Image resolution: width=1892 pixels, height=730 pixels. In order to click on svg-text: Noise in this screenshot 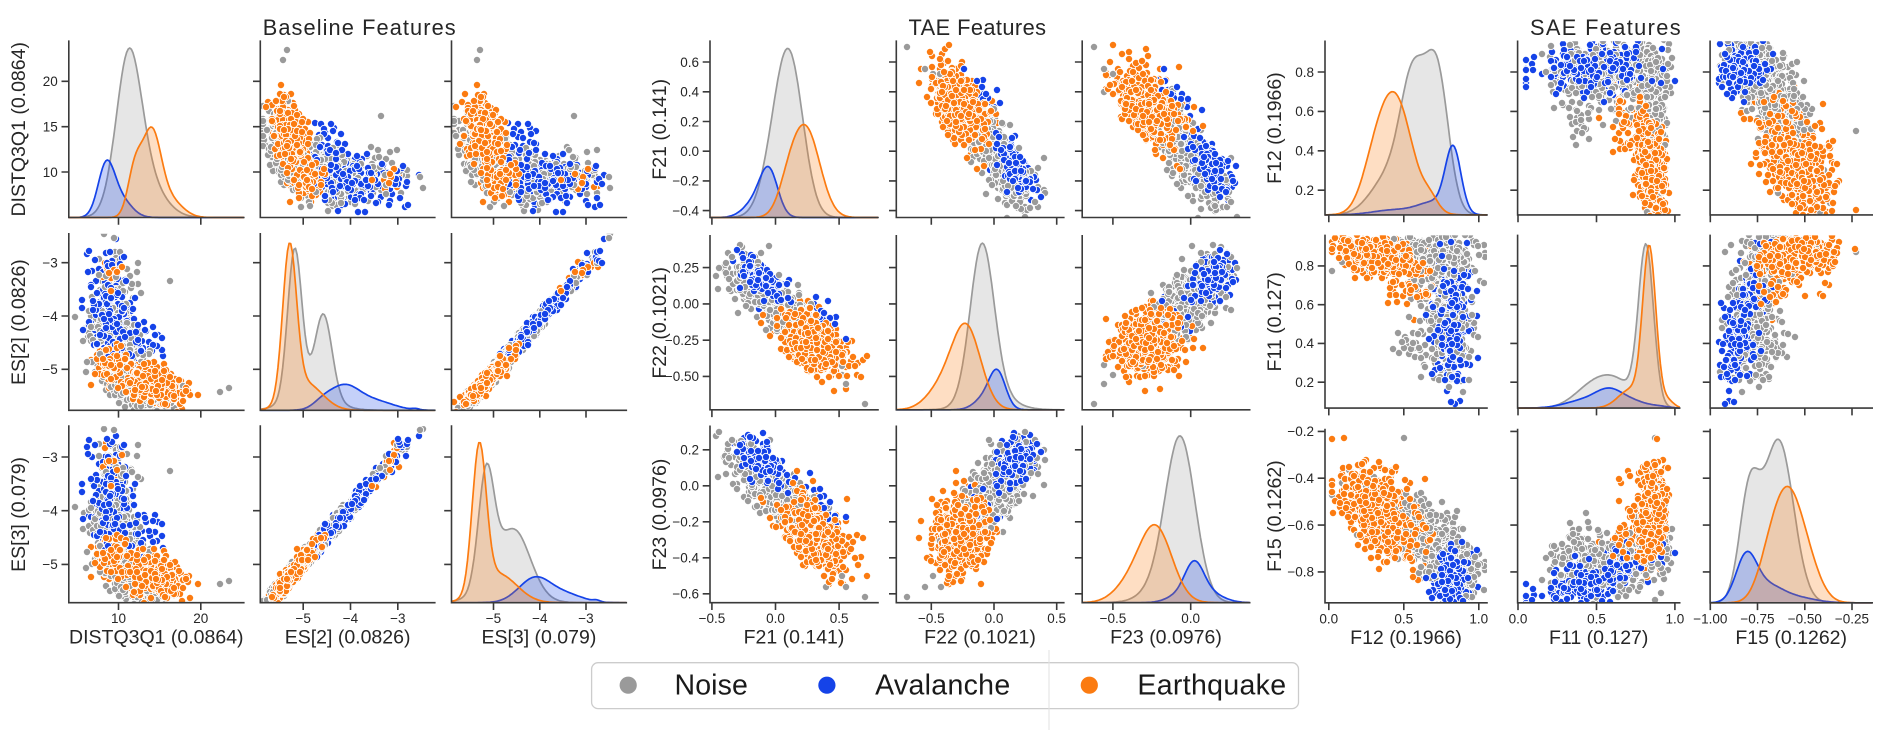, I will do `click(711, 685)`.